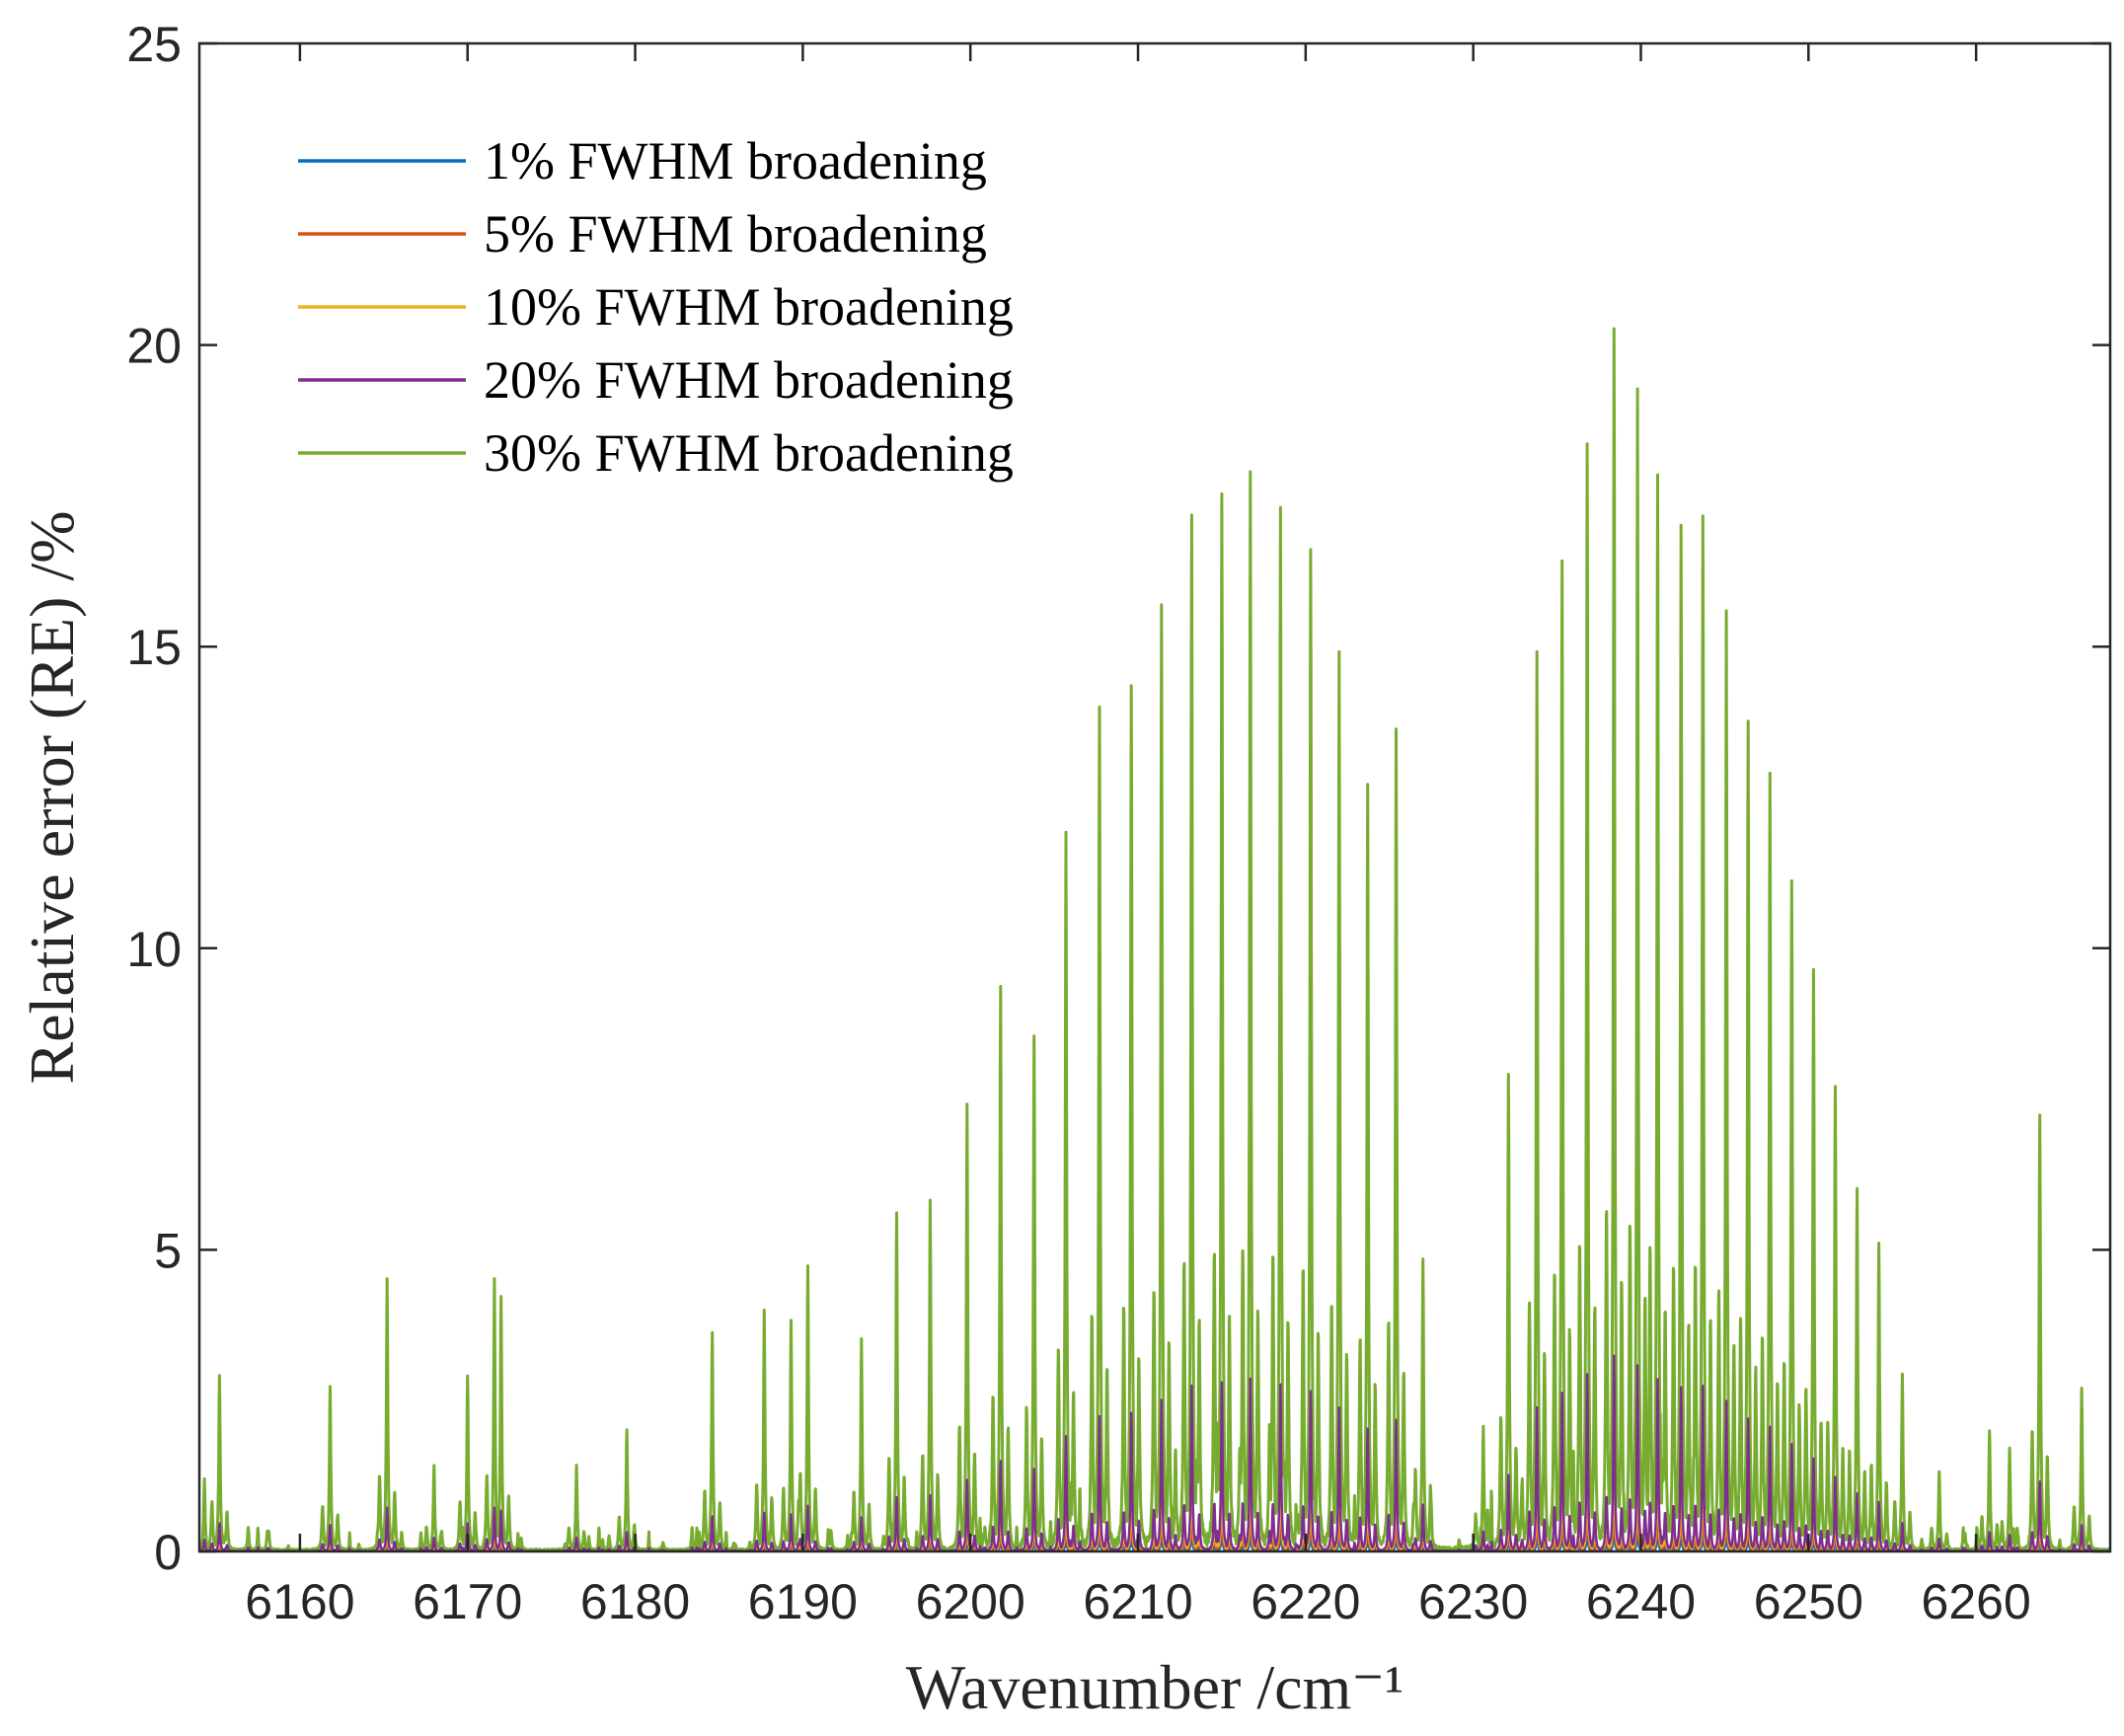 The height and width of the screenshot is (1736, 2124). What do you see at coordinates (154, 949) in the screenshot?
I see `y-tick-label: 10` at bounding box center [154, 949].